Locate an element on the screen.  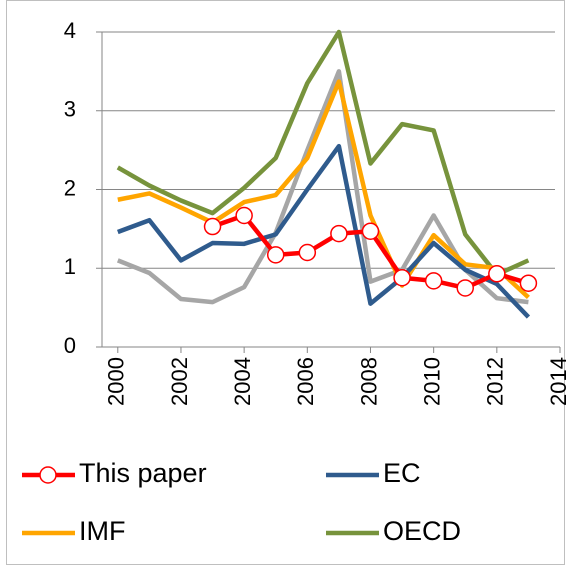
y-tick-label: 2 is located at coordinates (70, 187).